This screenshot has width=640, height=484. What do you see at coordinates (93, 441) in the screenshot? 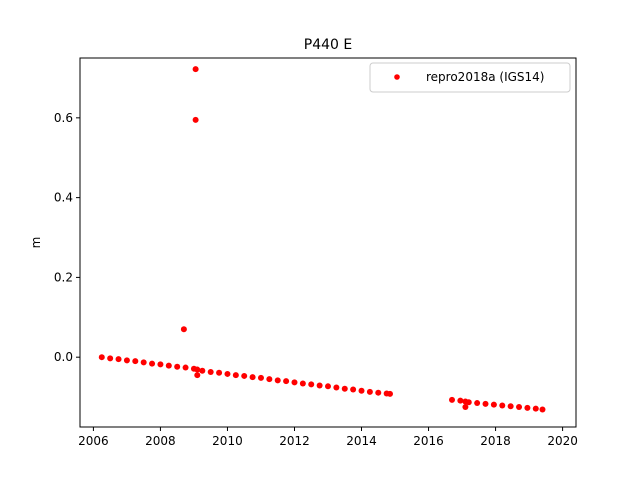
I see `x-tick-label: 2006` at bounding box center [93, 441].